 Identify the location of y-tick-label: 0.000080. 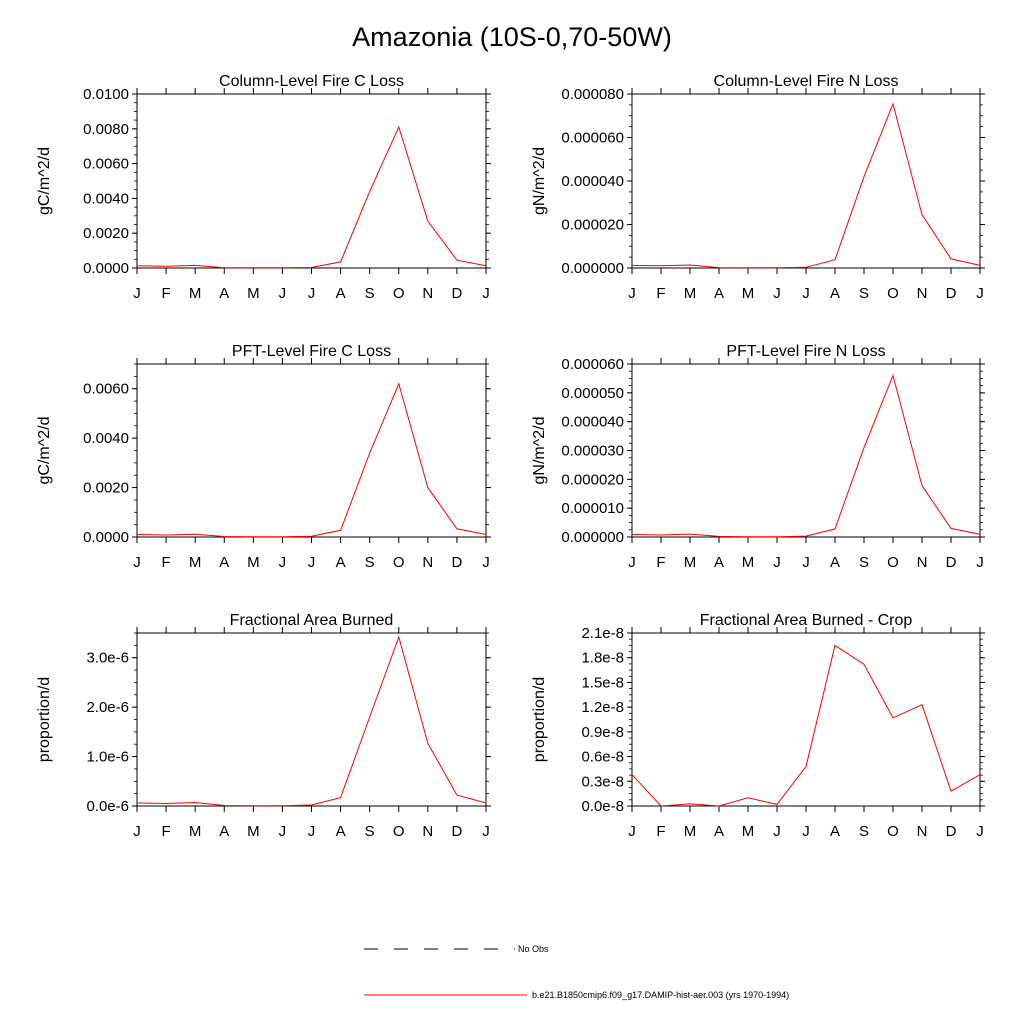
(592, 94).